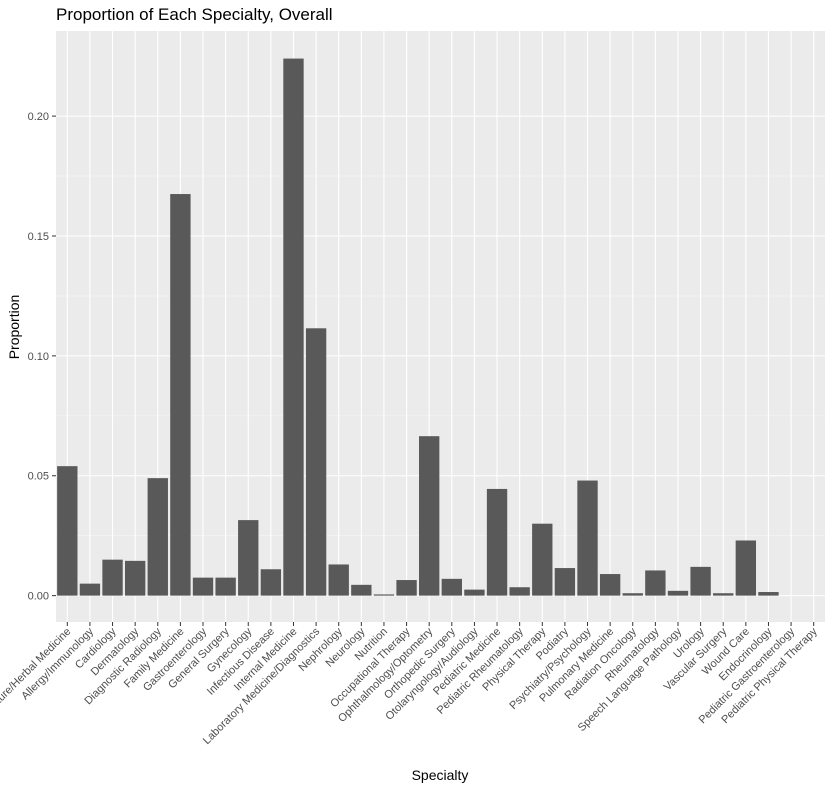  Describe the element at coordinates (38, 237) in the screenshot. I see `y-tick-label: 0.15` at that location.